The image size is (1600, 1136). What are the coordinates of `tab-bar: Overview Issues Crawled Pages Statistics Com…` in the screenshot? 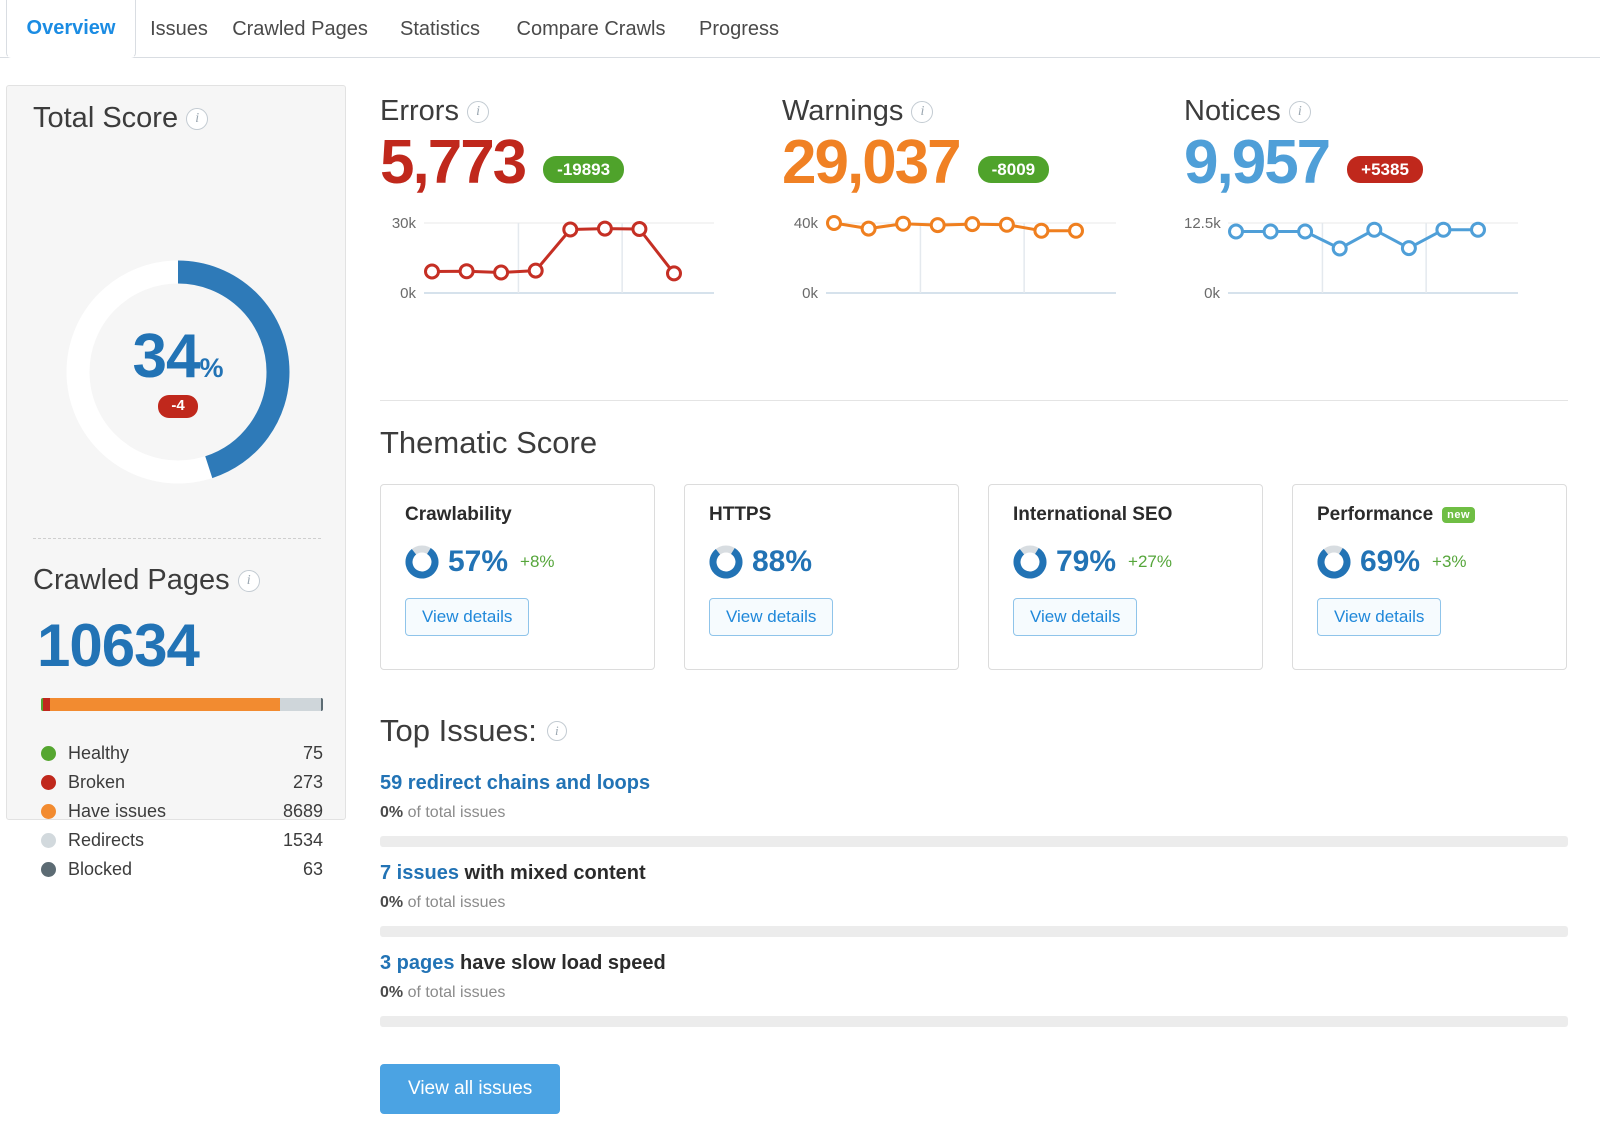 It's located at (800, 29).